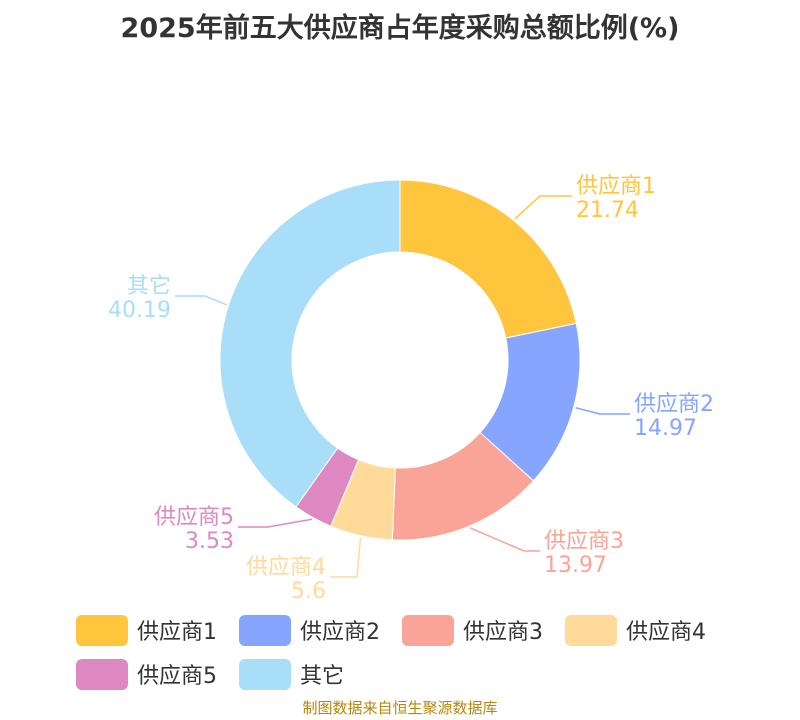 This screenshot has width=800, height=720. What do you see at coordinates (286, 567) in the screenshot?
I see `slice-category-label: 供应商4` at bounding box center [286, 567].